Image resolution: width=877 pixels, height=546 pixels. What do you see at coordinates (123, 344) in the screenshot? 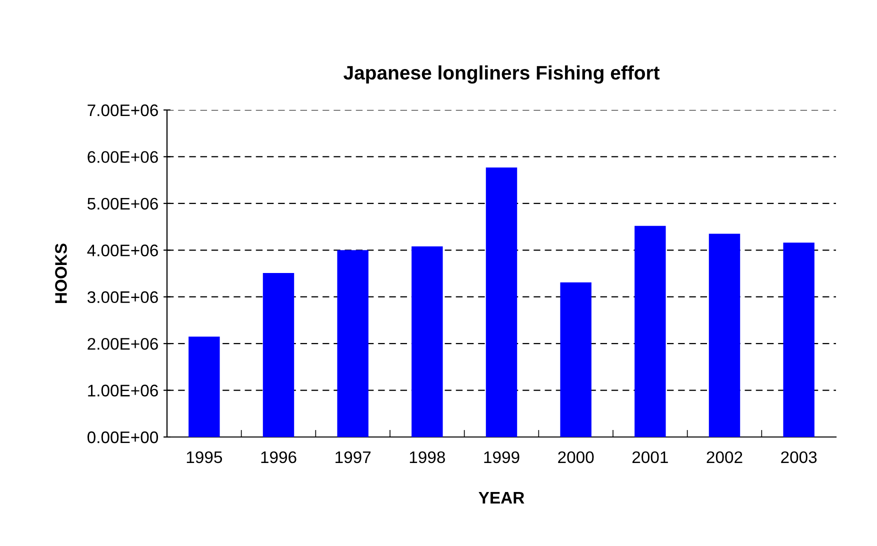
I see `y-tick-label: 2.00E+06` at bounding box center [123, 344].